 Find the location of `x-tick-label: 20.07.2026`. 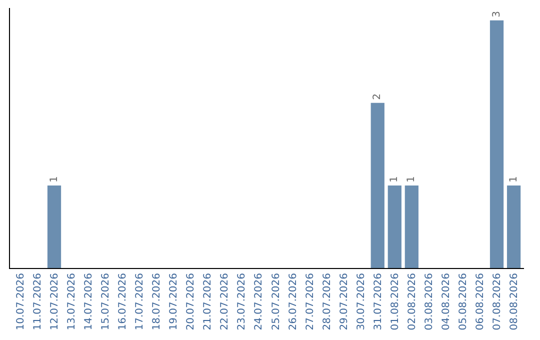

x-tick-label: 20.07.2026 is located at coordinates (191, 301).